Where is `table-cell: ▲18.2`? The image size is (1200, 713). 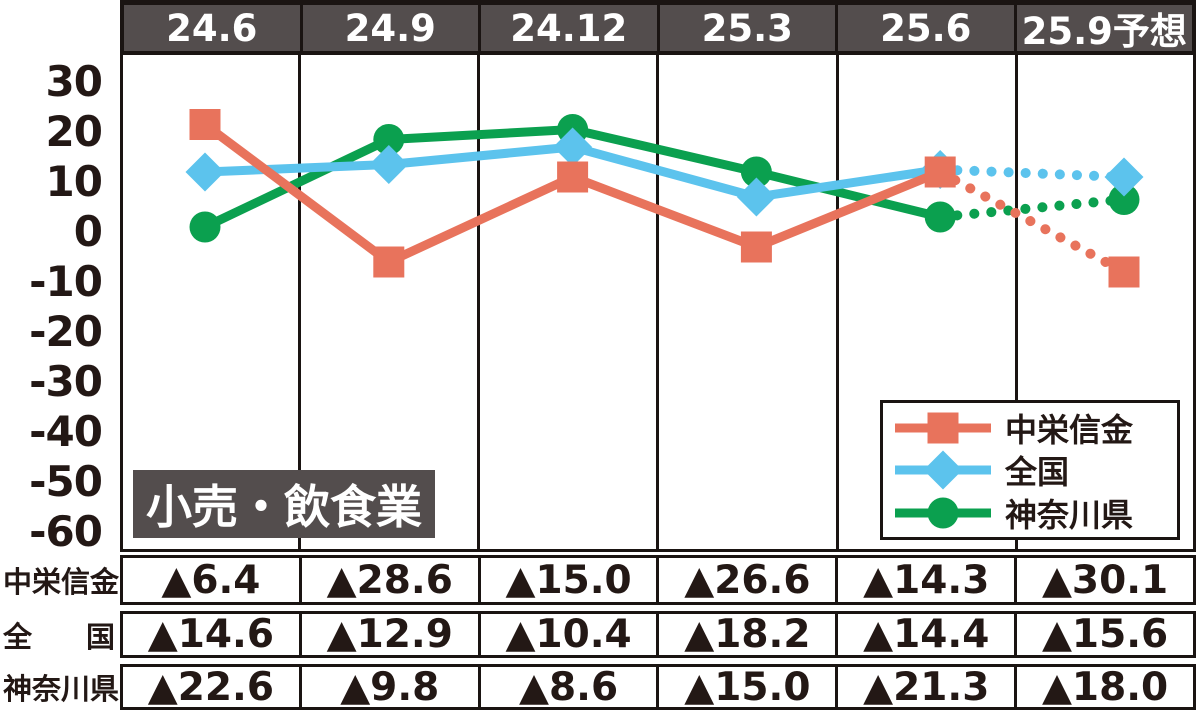 table-cell: ▲18.2 is located at coordinates (749, 634).